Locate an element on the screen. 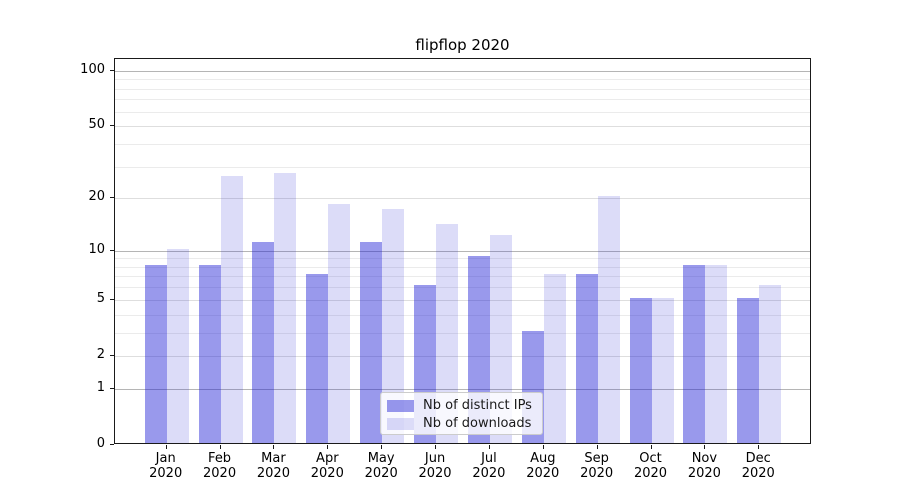 Image resolution: width=900 pixels, height=500 pixels. legend-item-distinct-ips: Nb of distinct IPs is located at coordinates (464, 405).